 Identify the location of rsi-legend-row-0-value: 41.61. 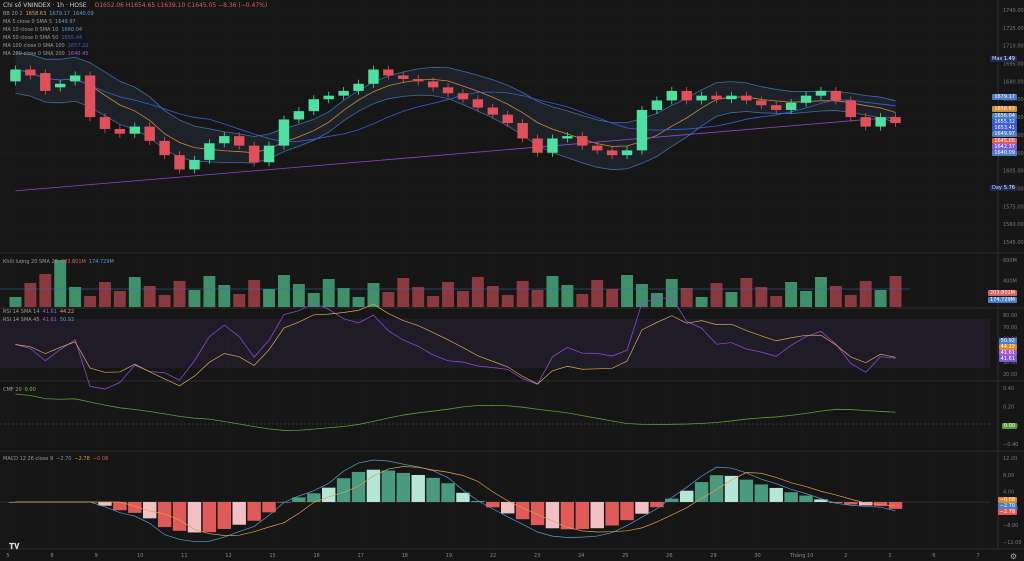
(49, 312).